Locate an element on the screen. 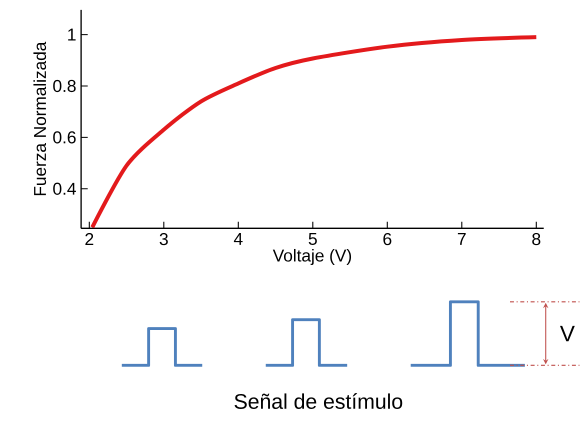  text: Señal de estímulo is located at coordinates (318, 401).